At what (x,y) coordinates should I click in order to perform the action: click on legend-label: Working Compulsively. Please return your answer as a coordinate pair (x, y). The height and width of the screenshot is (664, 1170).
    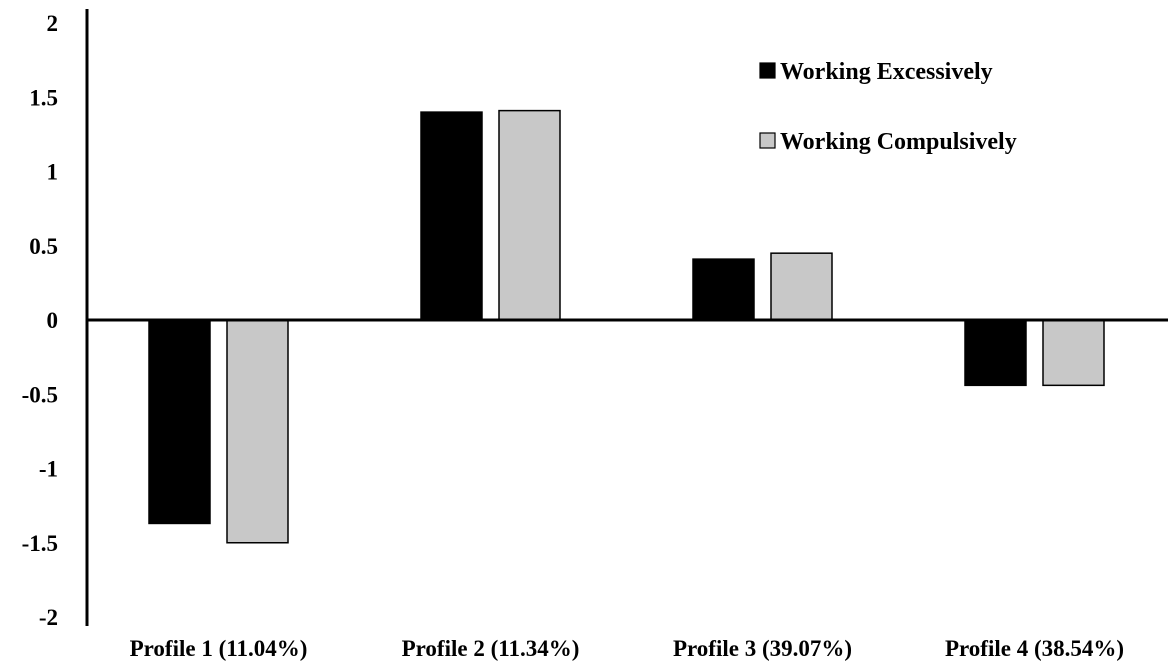
    Looking at the image, I should click on (898, 142).